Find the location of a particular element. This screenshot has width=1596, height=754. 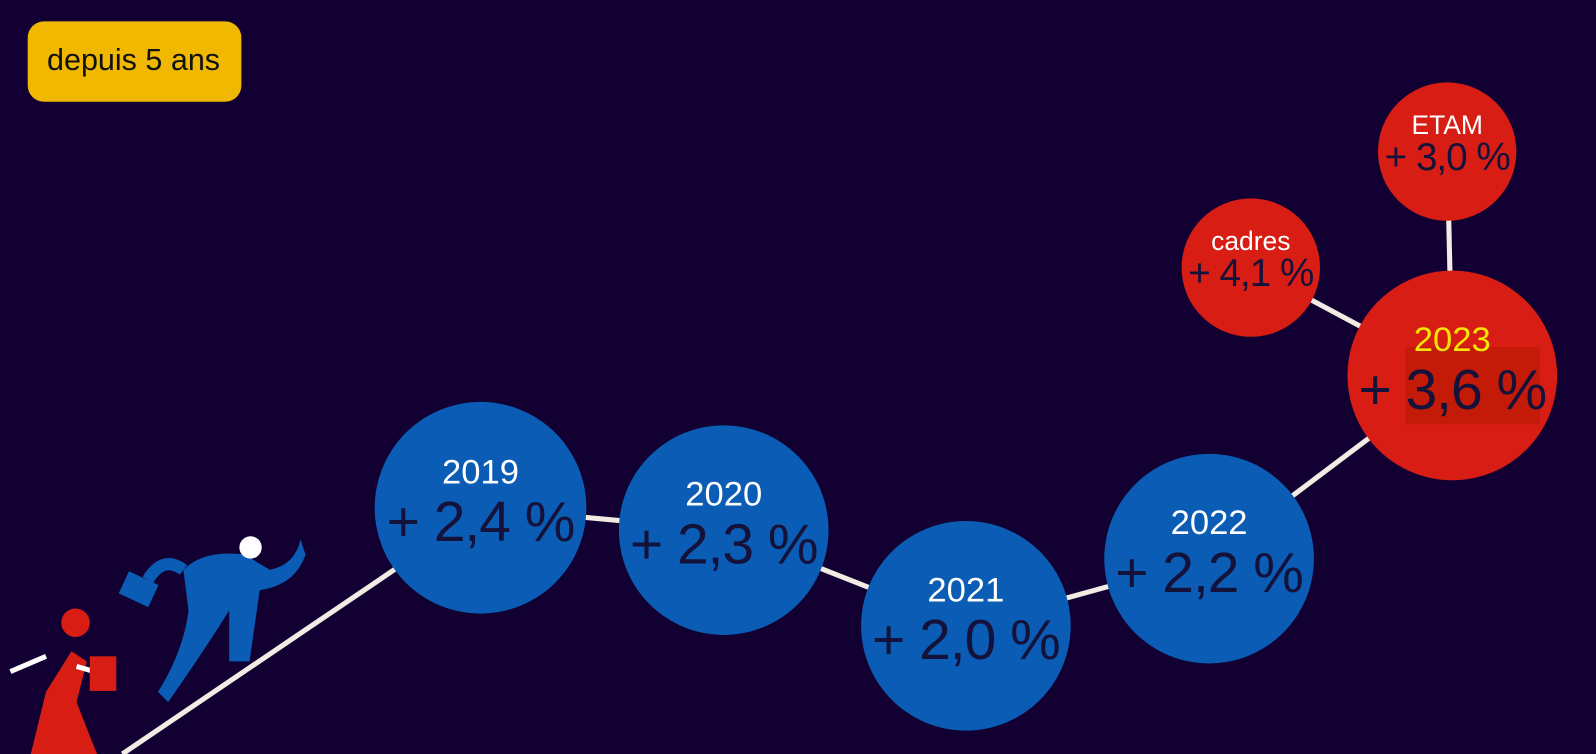

bubble-label: cadres is located at coordinates (1250, 241).